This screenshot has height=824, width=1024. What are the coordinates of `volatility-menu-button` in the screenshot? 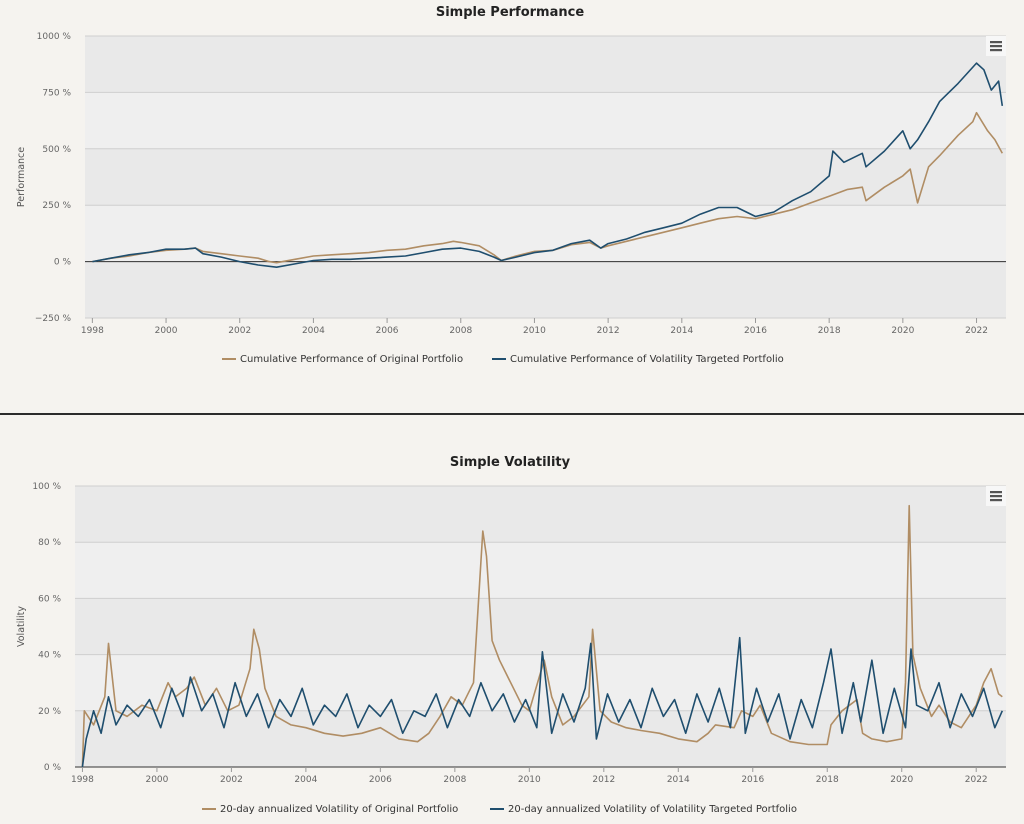 It's located at (996, 496).